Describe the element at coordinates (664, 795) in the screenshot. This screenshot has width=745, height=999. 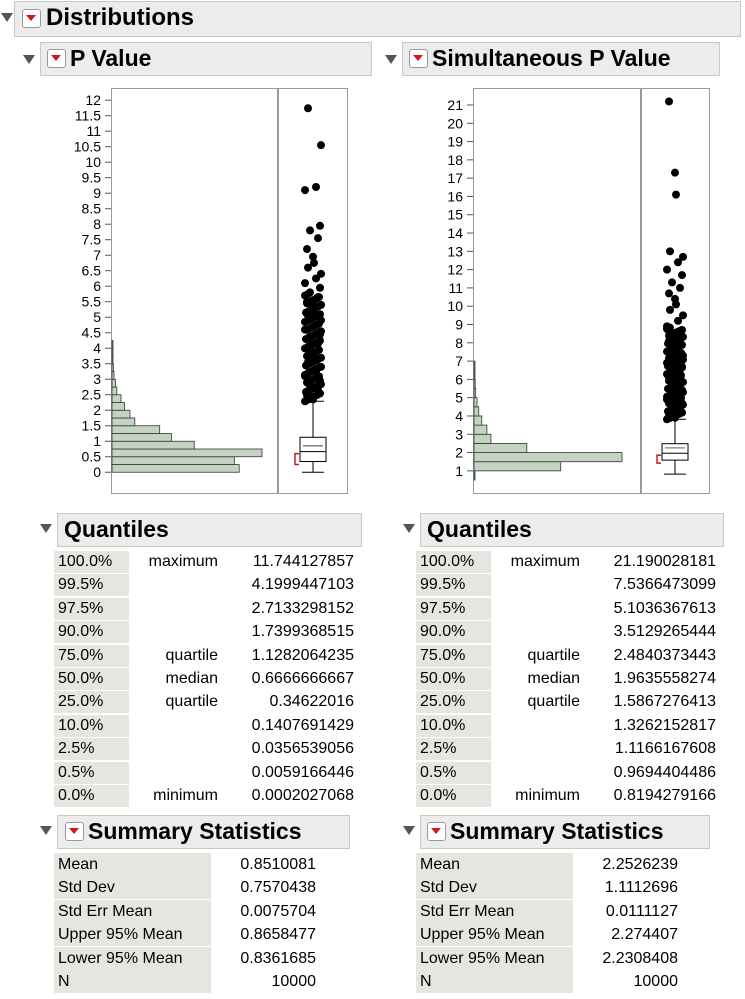
I see `quantile-value: 0.8194279166` at that location.